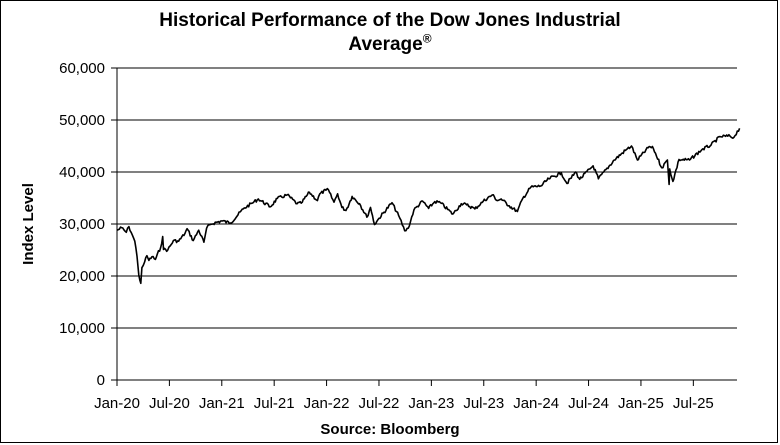 Image resolution: width=780 pixels, height=445 pixels. What do you see at coordinates (431, 403) in the screenshot?
I see `x-tick-label: Jan-23` at bounding box center [431, 403].